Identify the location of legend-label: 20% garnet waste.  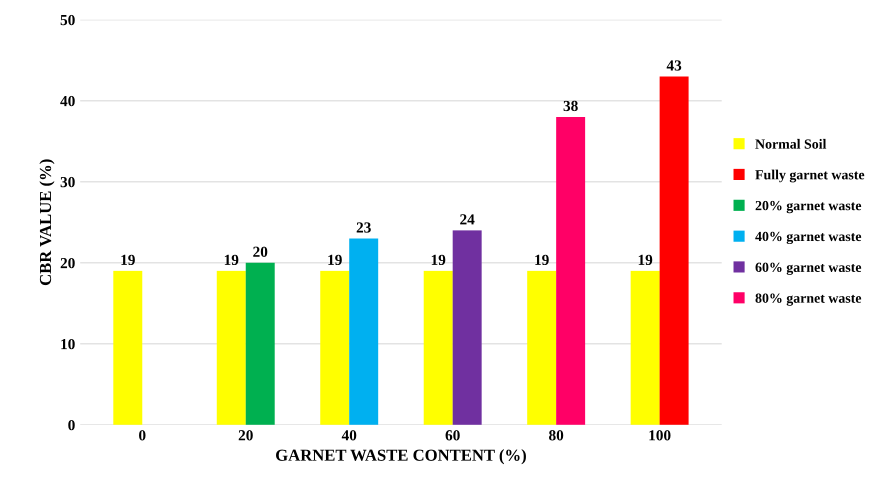
(809, 207).